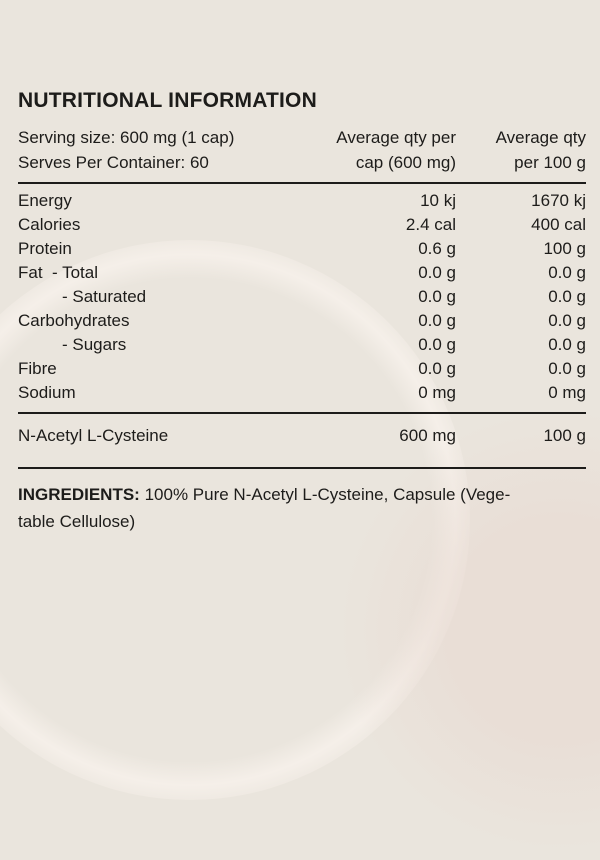 The height and width of the screenshot is (860, 600). What do you see at coordinates (302, 248) in the screenshot?
I see `table-row-protein: Protein 0.6 g 100 g` at bounding box center [302, 248].